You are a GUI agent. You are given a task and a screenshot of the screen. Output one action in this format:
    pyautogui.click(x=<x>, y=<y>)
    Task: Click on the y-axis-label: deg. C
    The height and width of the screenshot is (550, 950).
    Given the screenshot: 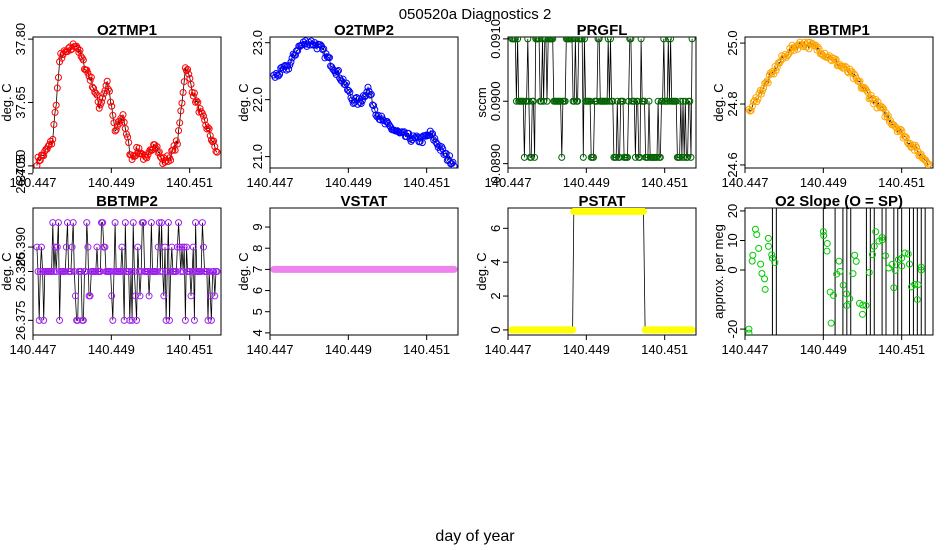 What is the action you would take?
    pyautogui.click(x=7, y=102)
    